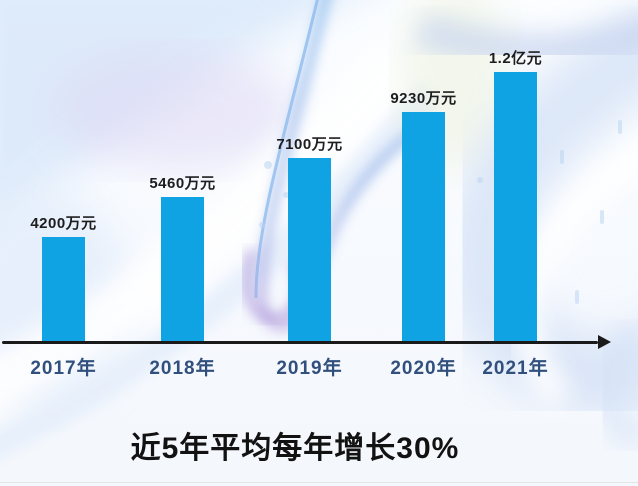 This screenshot has width=638, height=486. I want to click on chart-caption: 近5年平均每年增长30%, so click(295, 448).